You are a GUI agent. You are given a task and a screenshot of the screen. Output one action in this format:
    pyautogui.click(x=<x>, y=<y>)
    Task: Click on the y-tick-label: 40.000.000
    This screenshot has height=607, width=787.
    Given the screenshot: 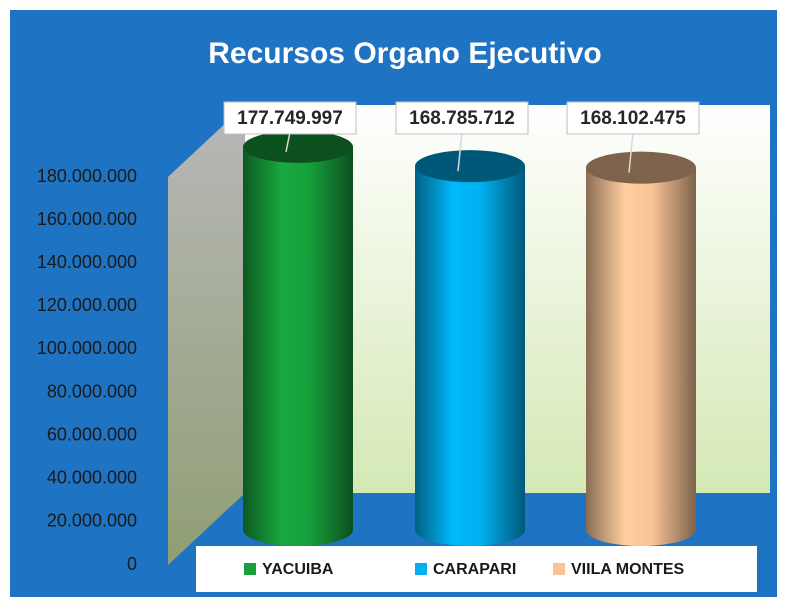 What is the action you would take?
    pyautogui.click(x=92, y=478)
    